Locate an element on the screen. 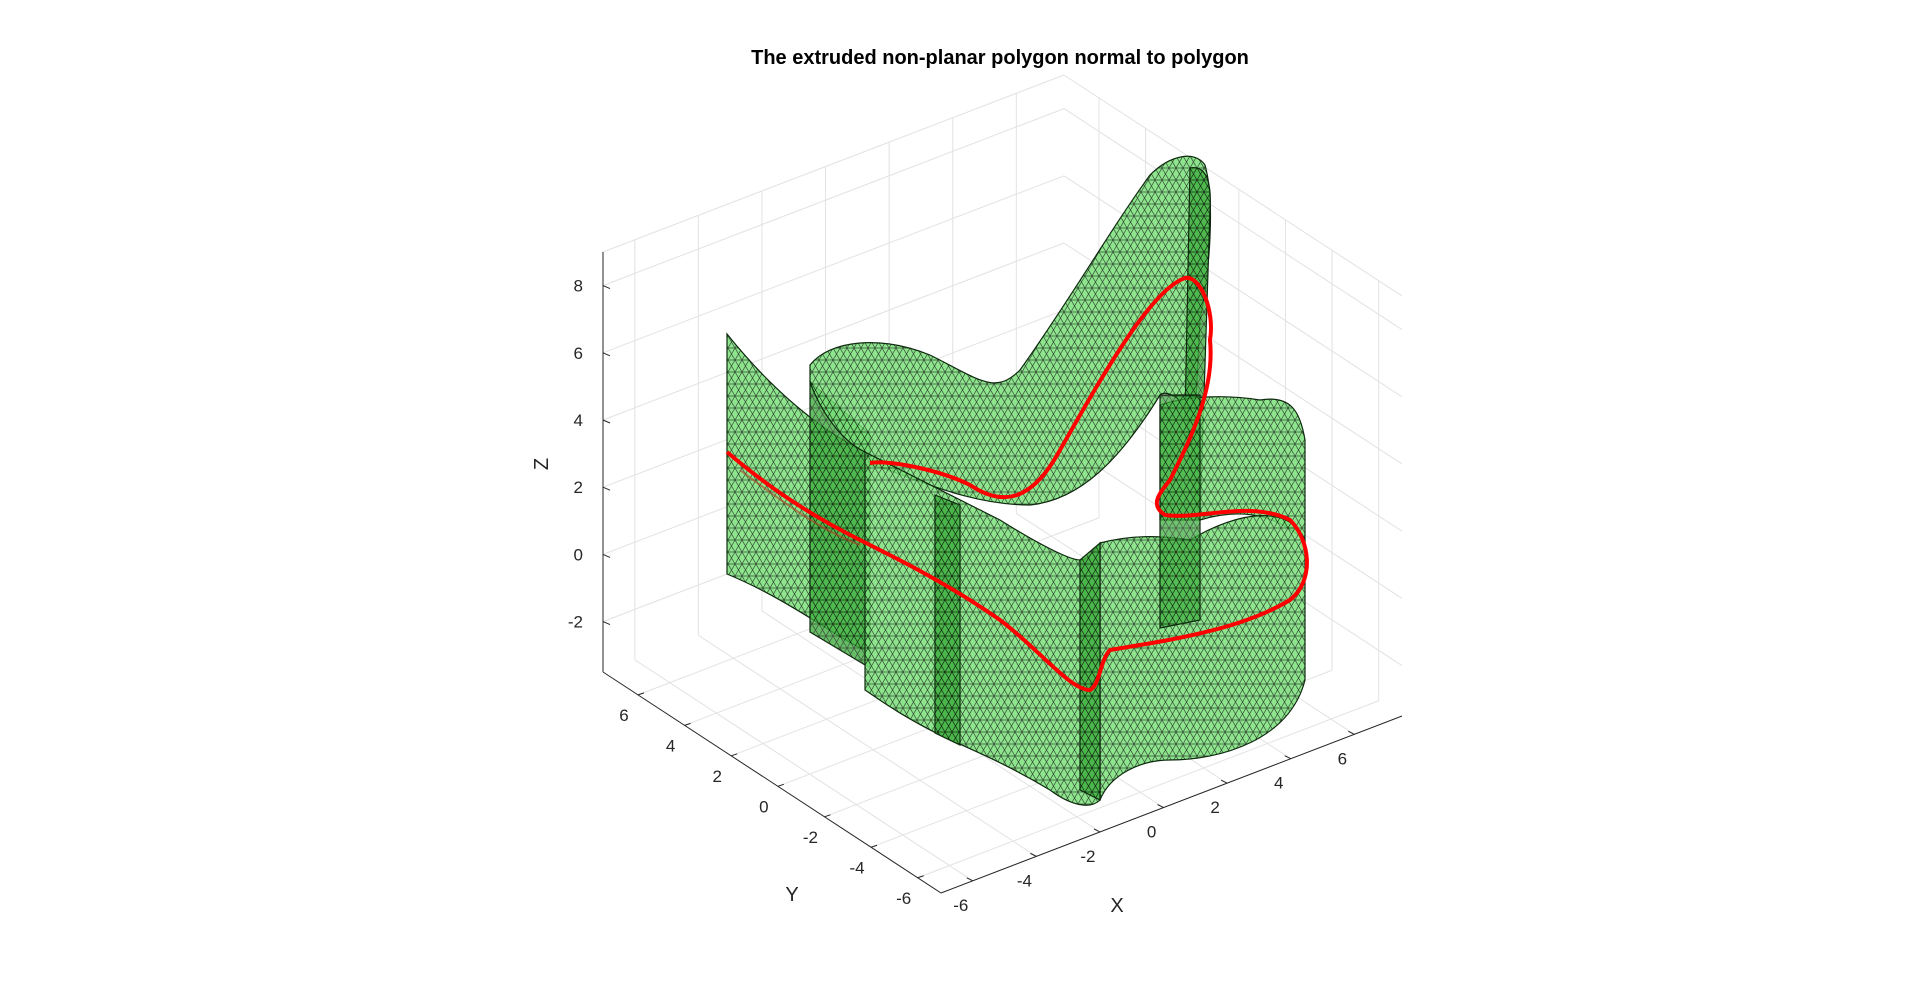  z-tick-label: 8 is located at coordinates (578, 286).